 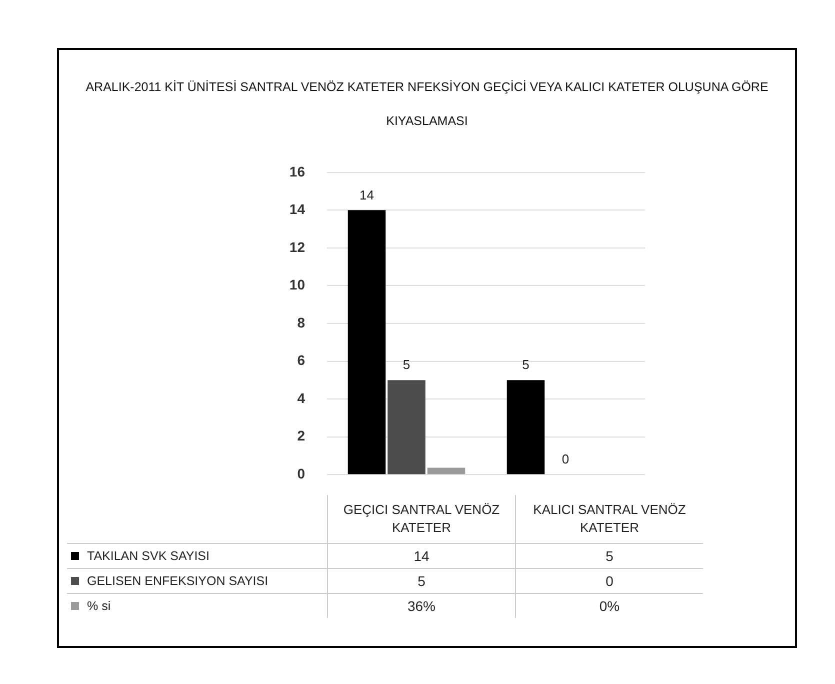 I want to click on x-tick-label: GEÇICI SANTRAL VENÖZ KATETER, so click(x=422, y=519).